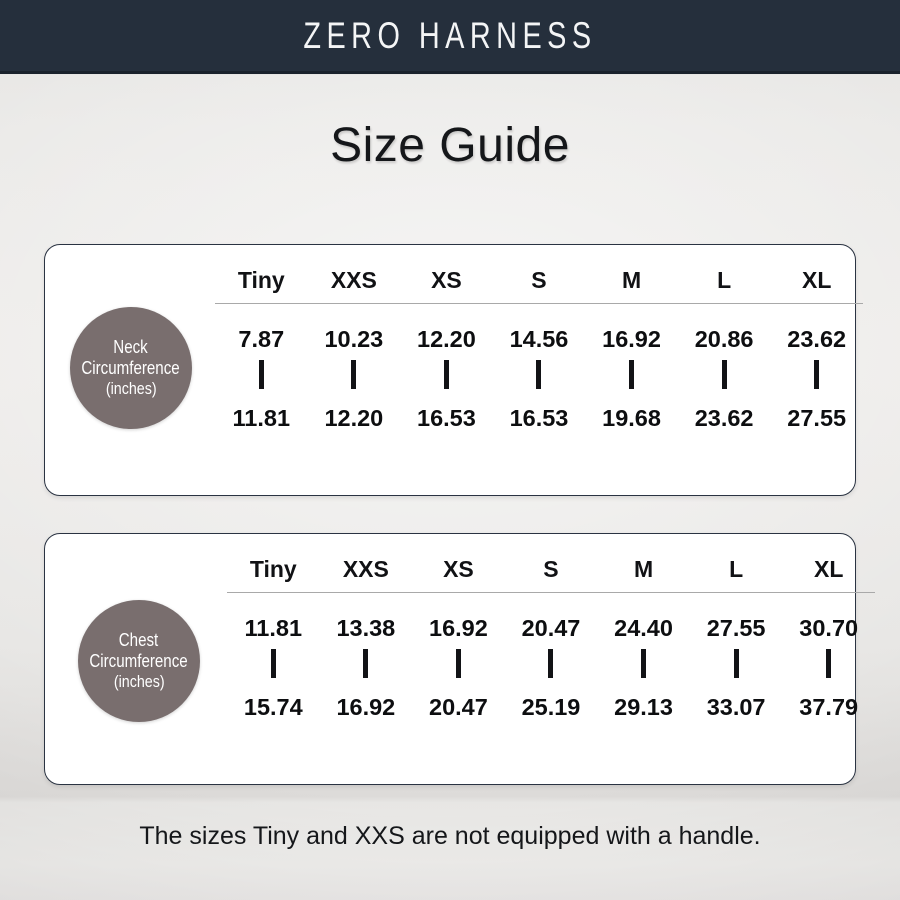 The height and width of the screenshot is (900, 900). What do you see at coordinates (261, 418) in the screenshot?
I see `neck-max-tiny: 11.81` at bounding box center [261, 418].